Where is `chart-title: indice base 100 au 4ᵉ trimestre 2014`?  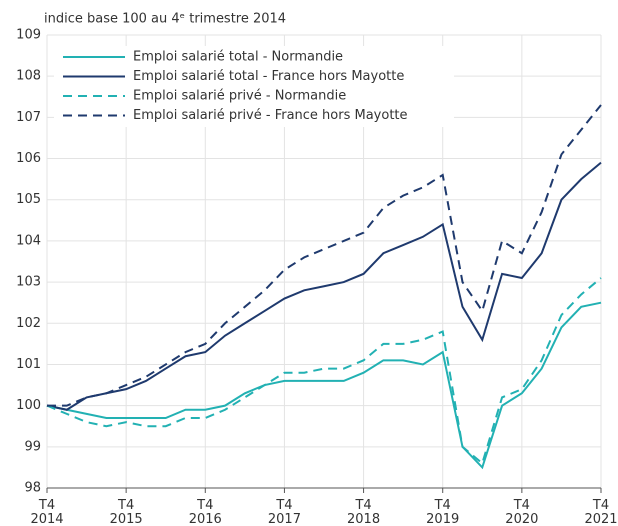 chart-title: indice base 100 au 4ᵉ trimestre 2014 is located at coordinates (165, 19).